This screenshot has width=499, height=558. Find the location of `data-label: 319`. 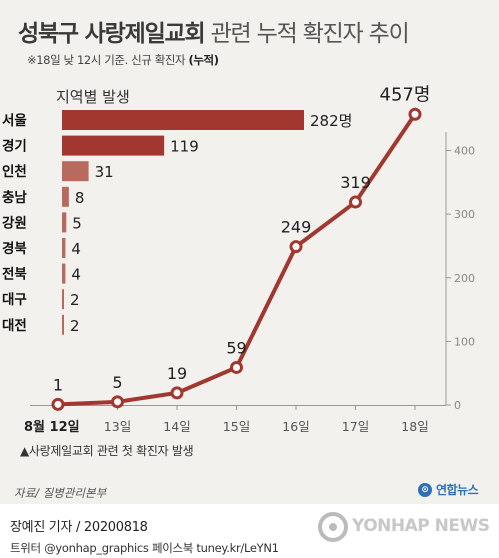

data-label: 319 is located at coordinates (355, 182).